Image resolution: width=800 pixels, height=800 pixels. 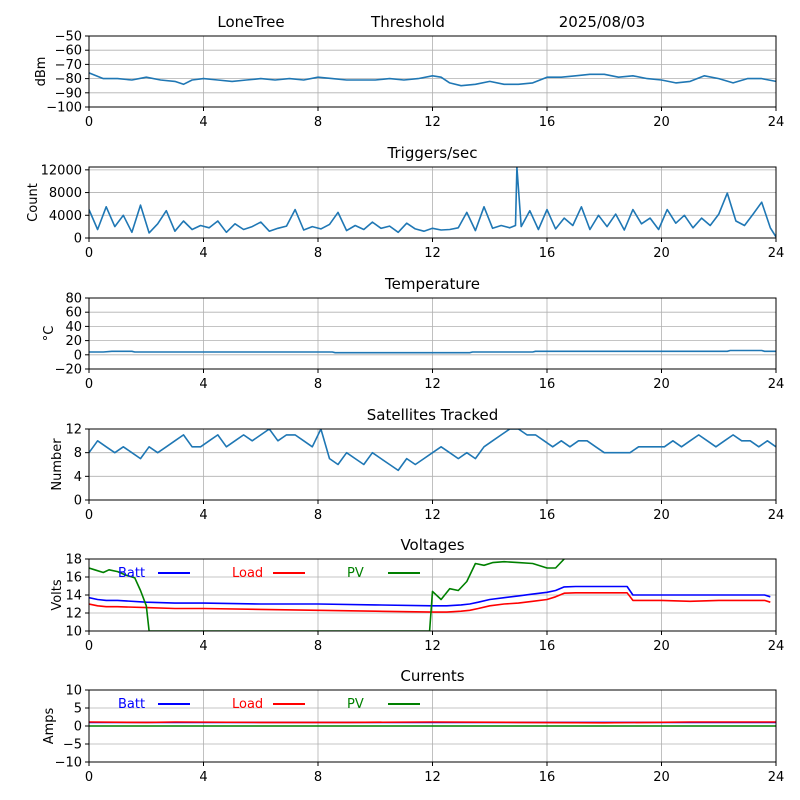 What do you see at coordinates (432, 284) in the screenshot?
I see `panel-title: Temperature` at bounding box center [432, 284].